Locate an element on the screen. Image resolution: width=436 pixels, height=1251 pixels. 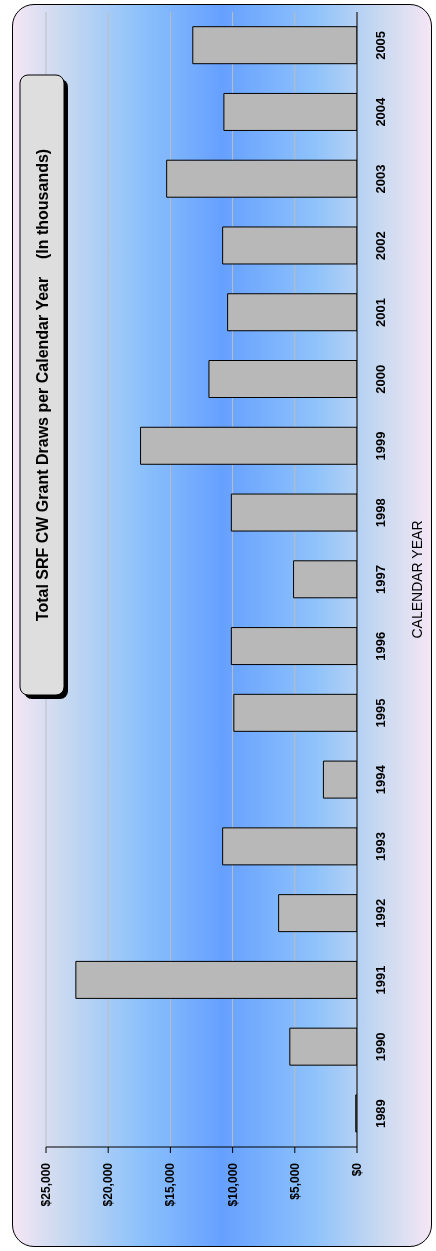
y-tick-label: 2001 is located at coordinates (380, 312).